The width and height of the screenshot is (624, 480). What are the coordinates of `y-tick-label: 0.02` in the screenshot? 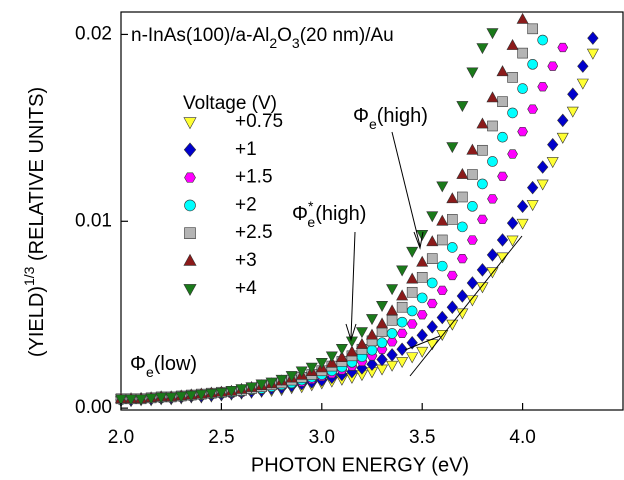 It's located at (93, 33).